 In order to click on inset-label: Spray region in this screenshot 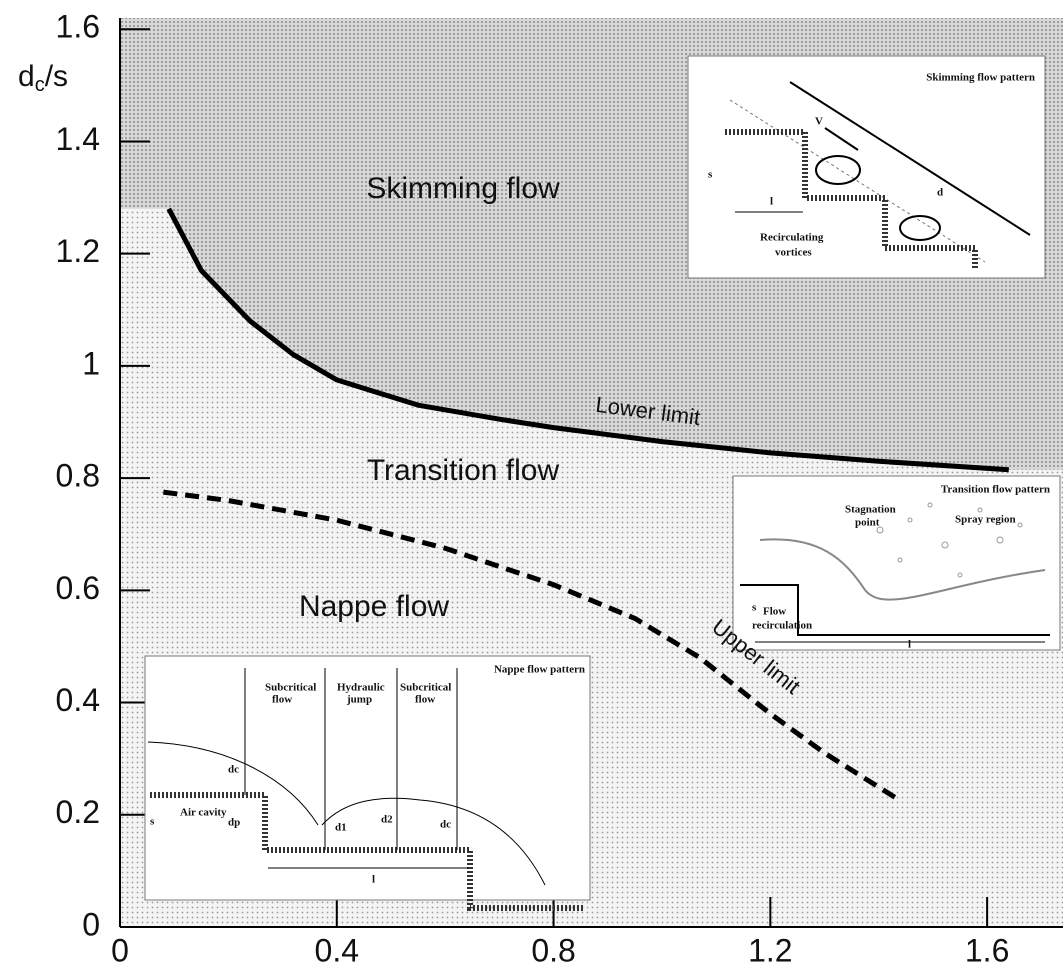, I will do `click(985, 520)`.